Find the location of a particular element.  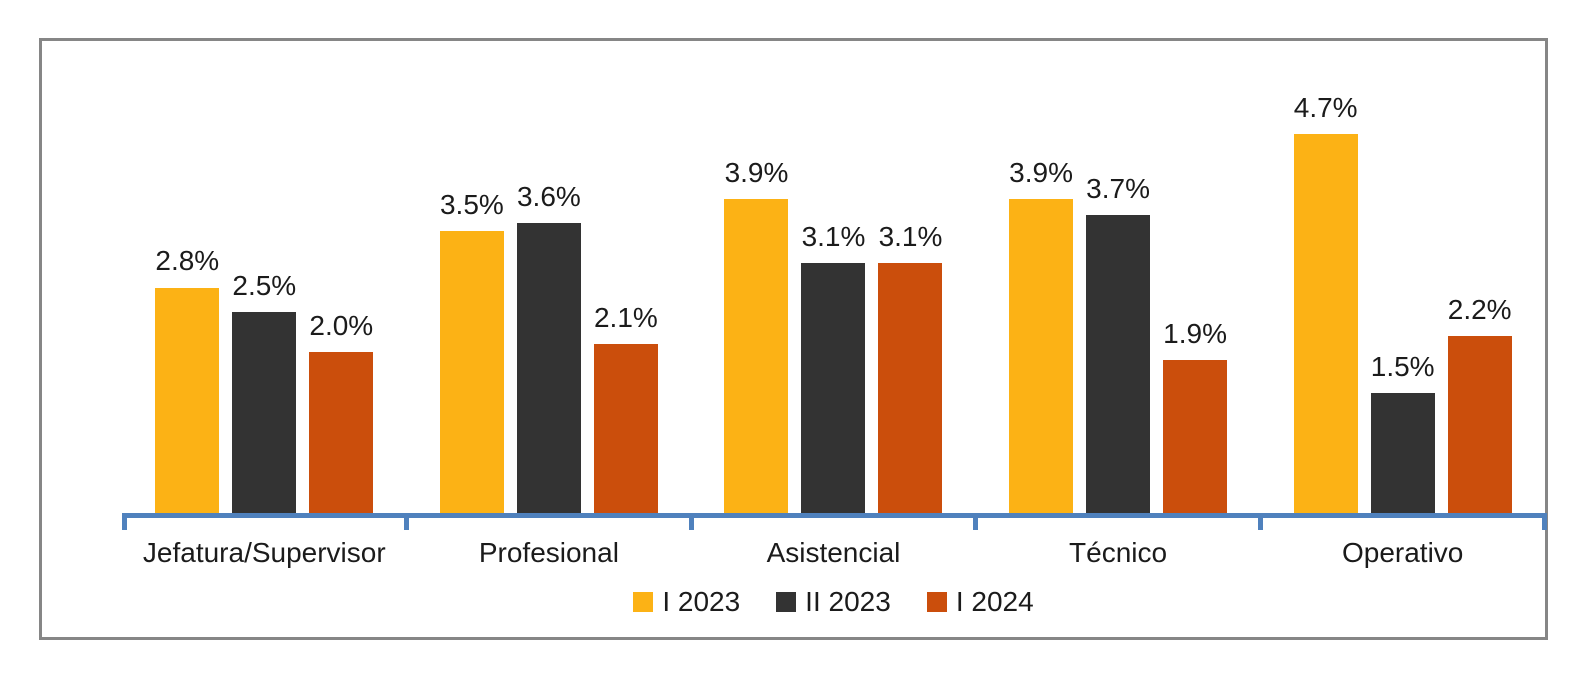

legend-item: II 2023 is located at coordinates (833, 602).